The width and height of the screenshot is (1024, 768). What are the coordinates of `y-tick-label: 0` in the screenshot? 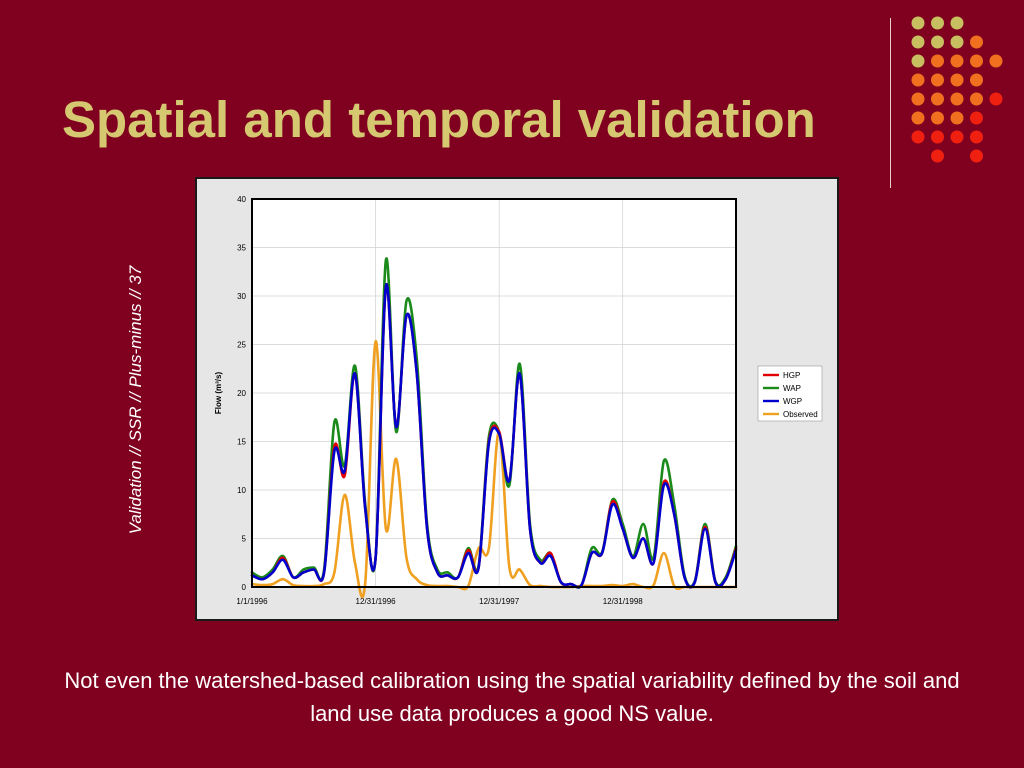 It's located at (244, 587).